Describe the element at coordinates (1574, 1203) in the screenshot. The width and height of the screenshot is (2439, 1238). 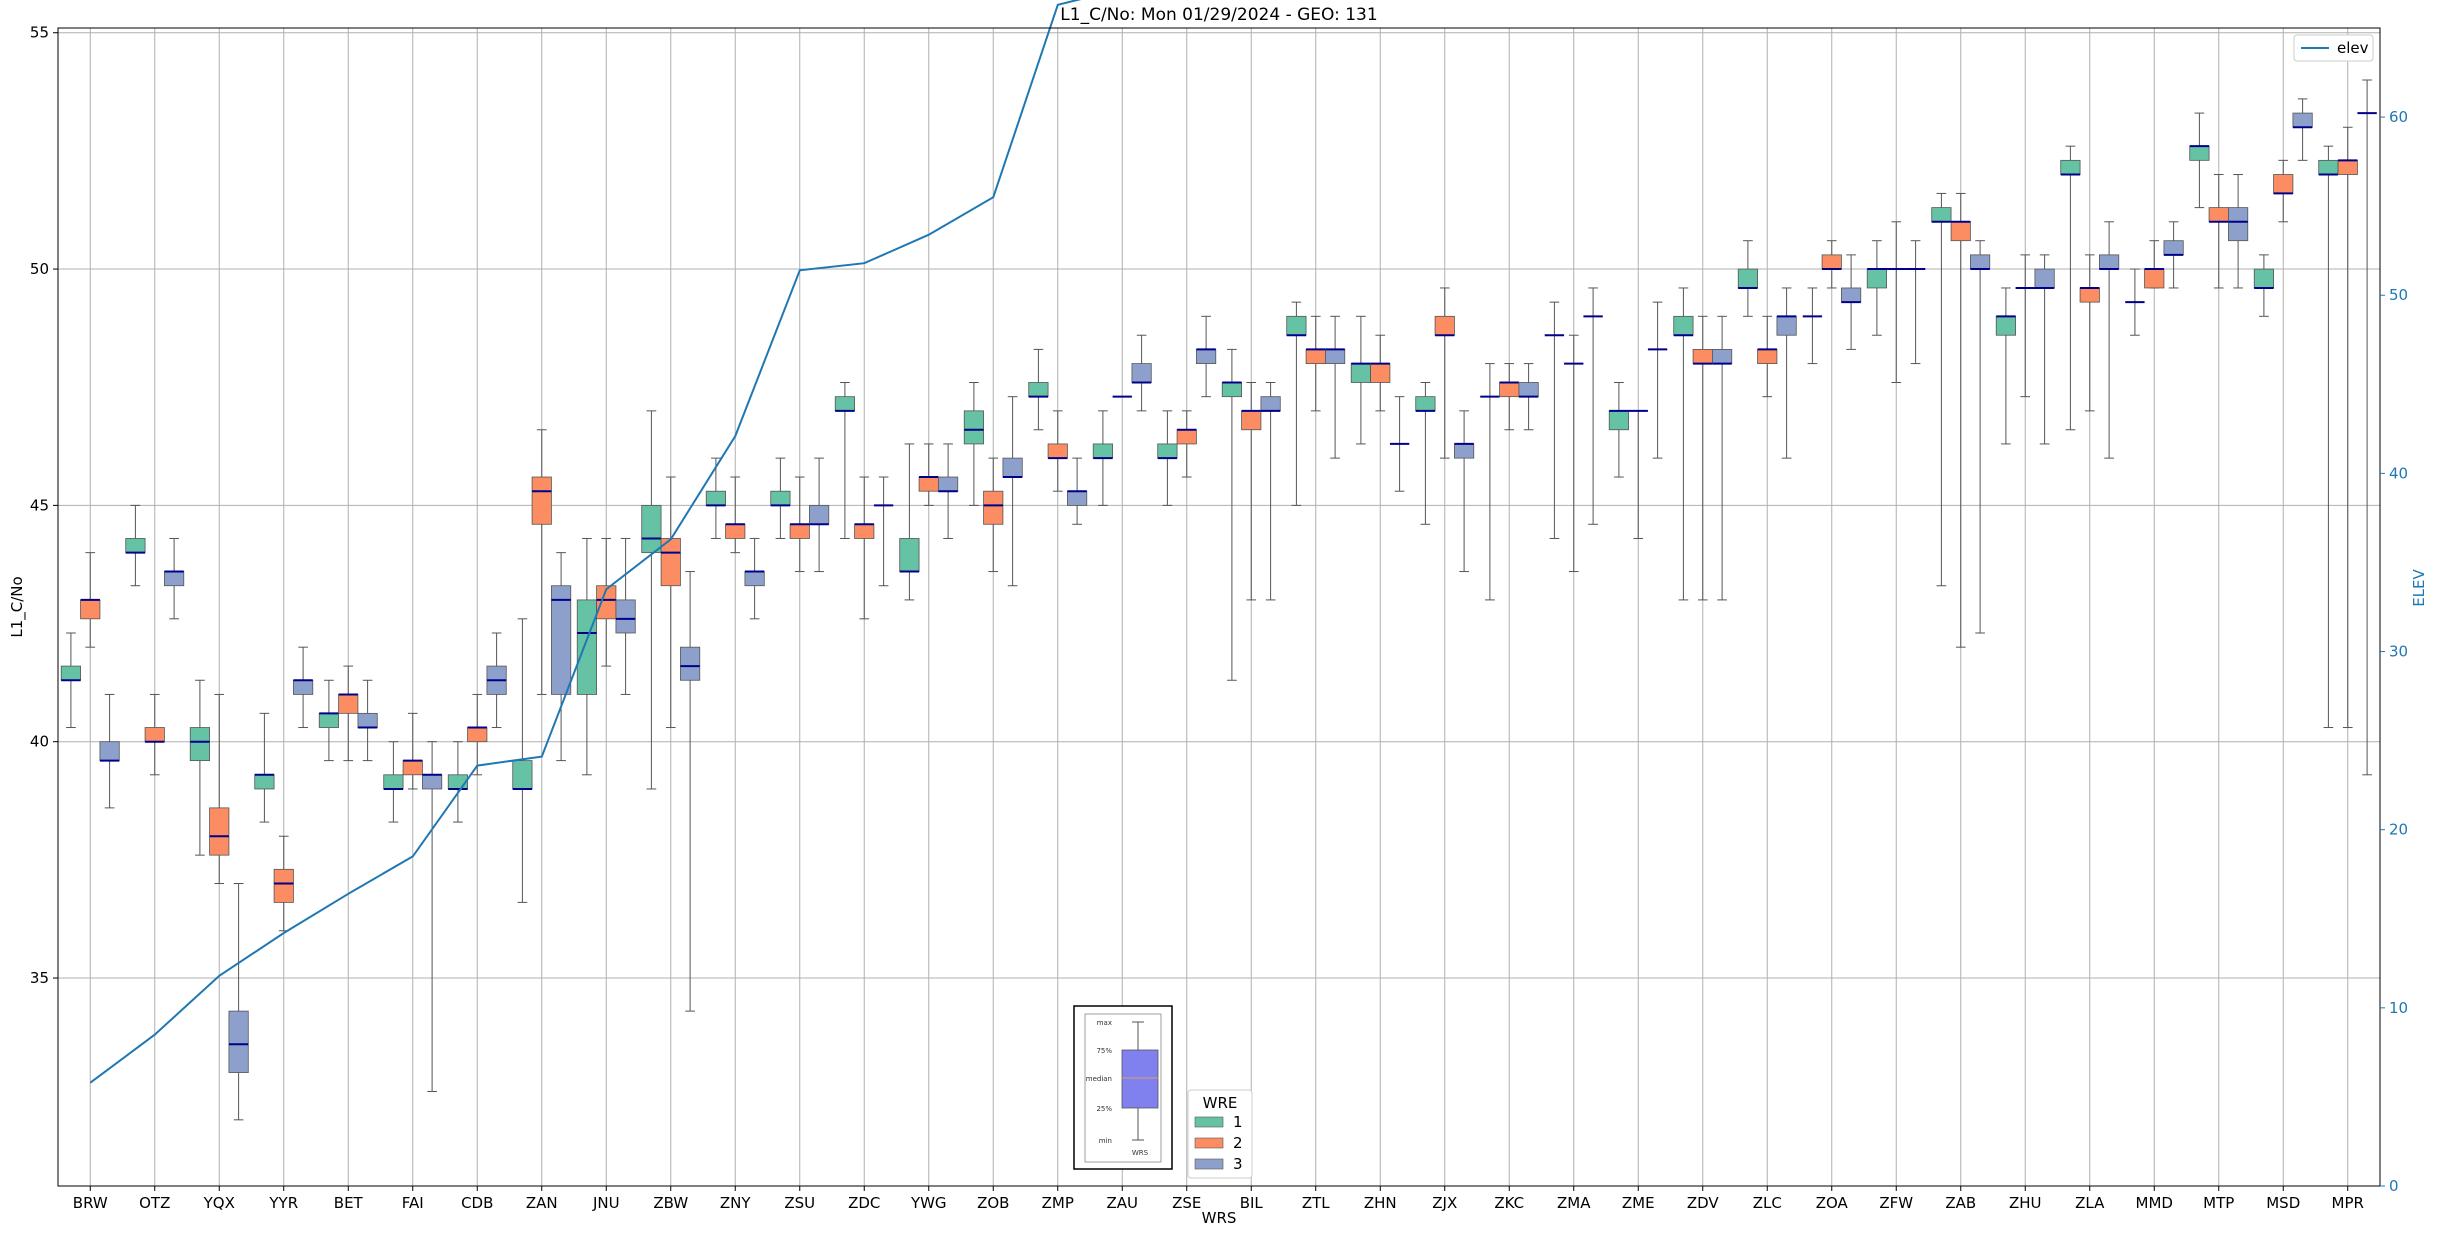
I see `x-tick-label: ZMA` at that location.